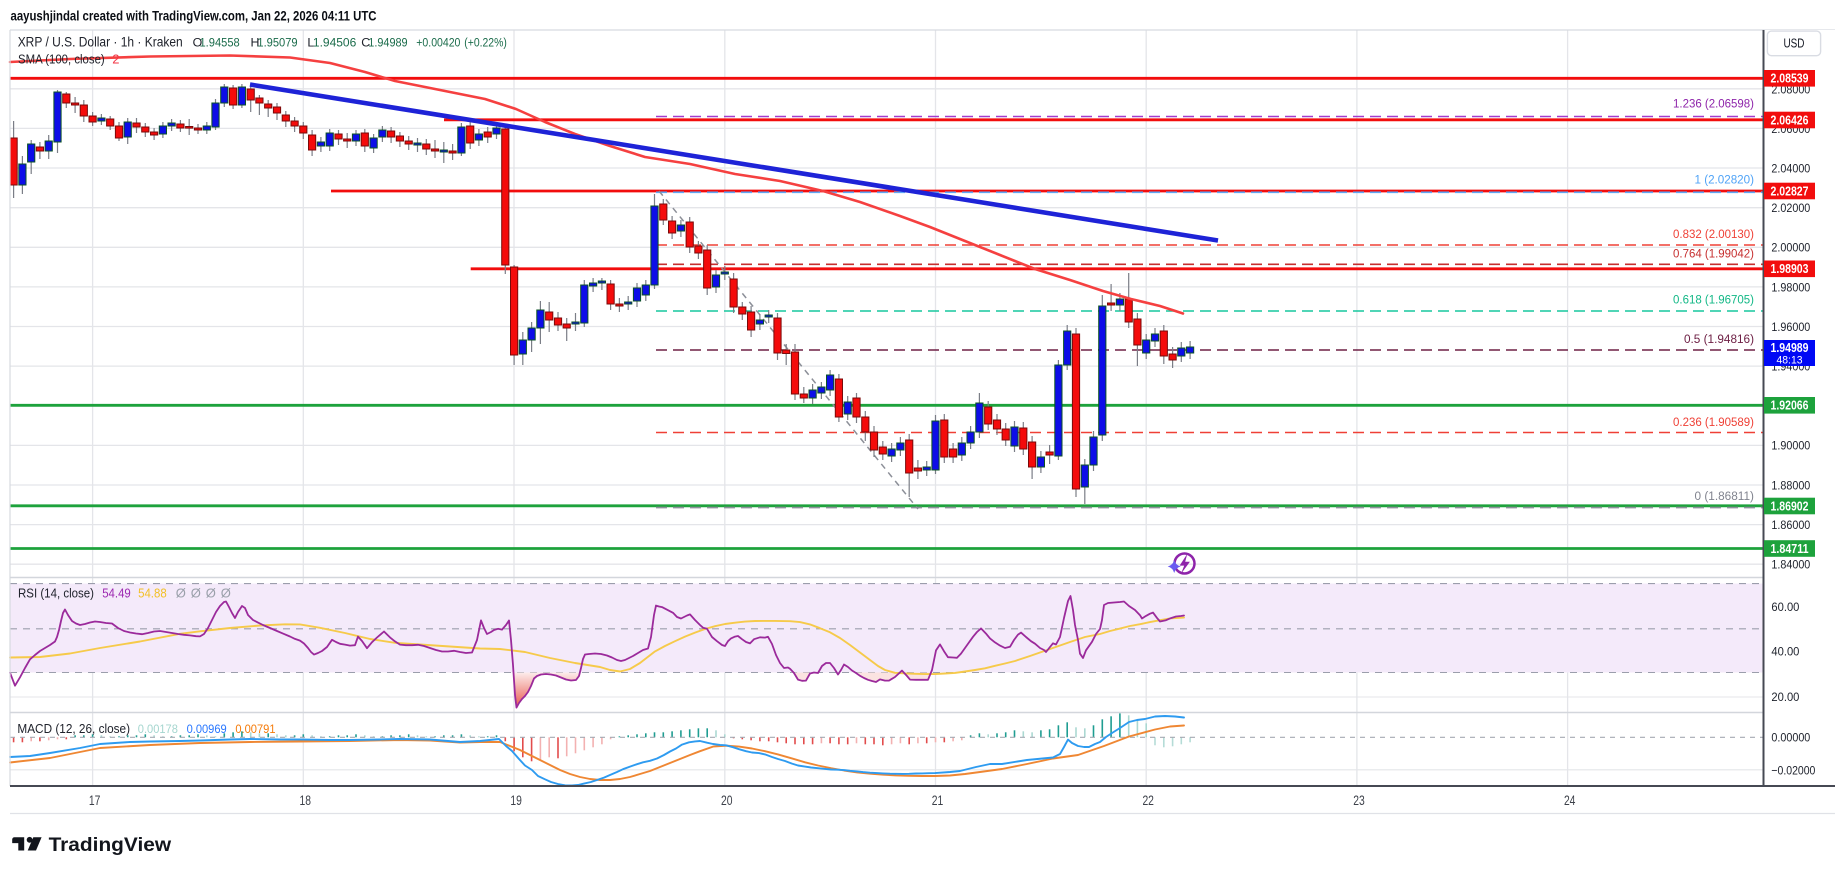 Image resolution: width=1835 pixels, height=880 pixels. What do you see at coordinates (365, 42) in the screenshot?
I see `svg-text: C` at bounding box center [365, 42].